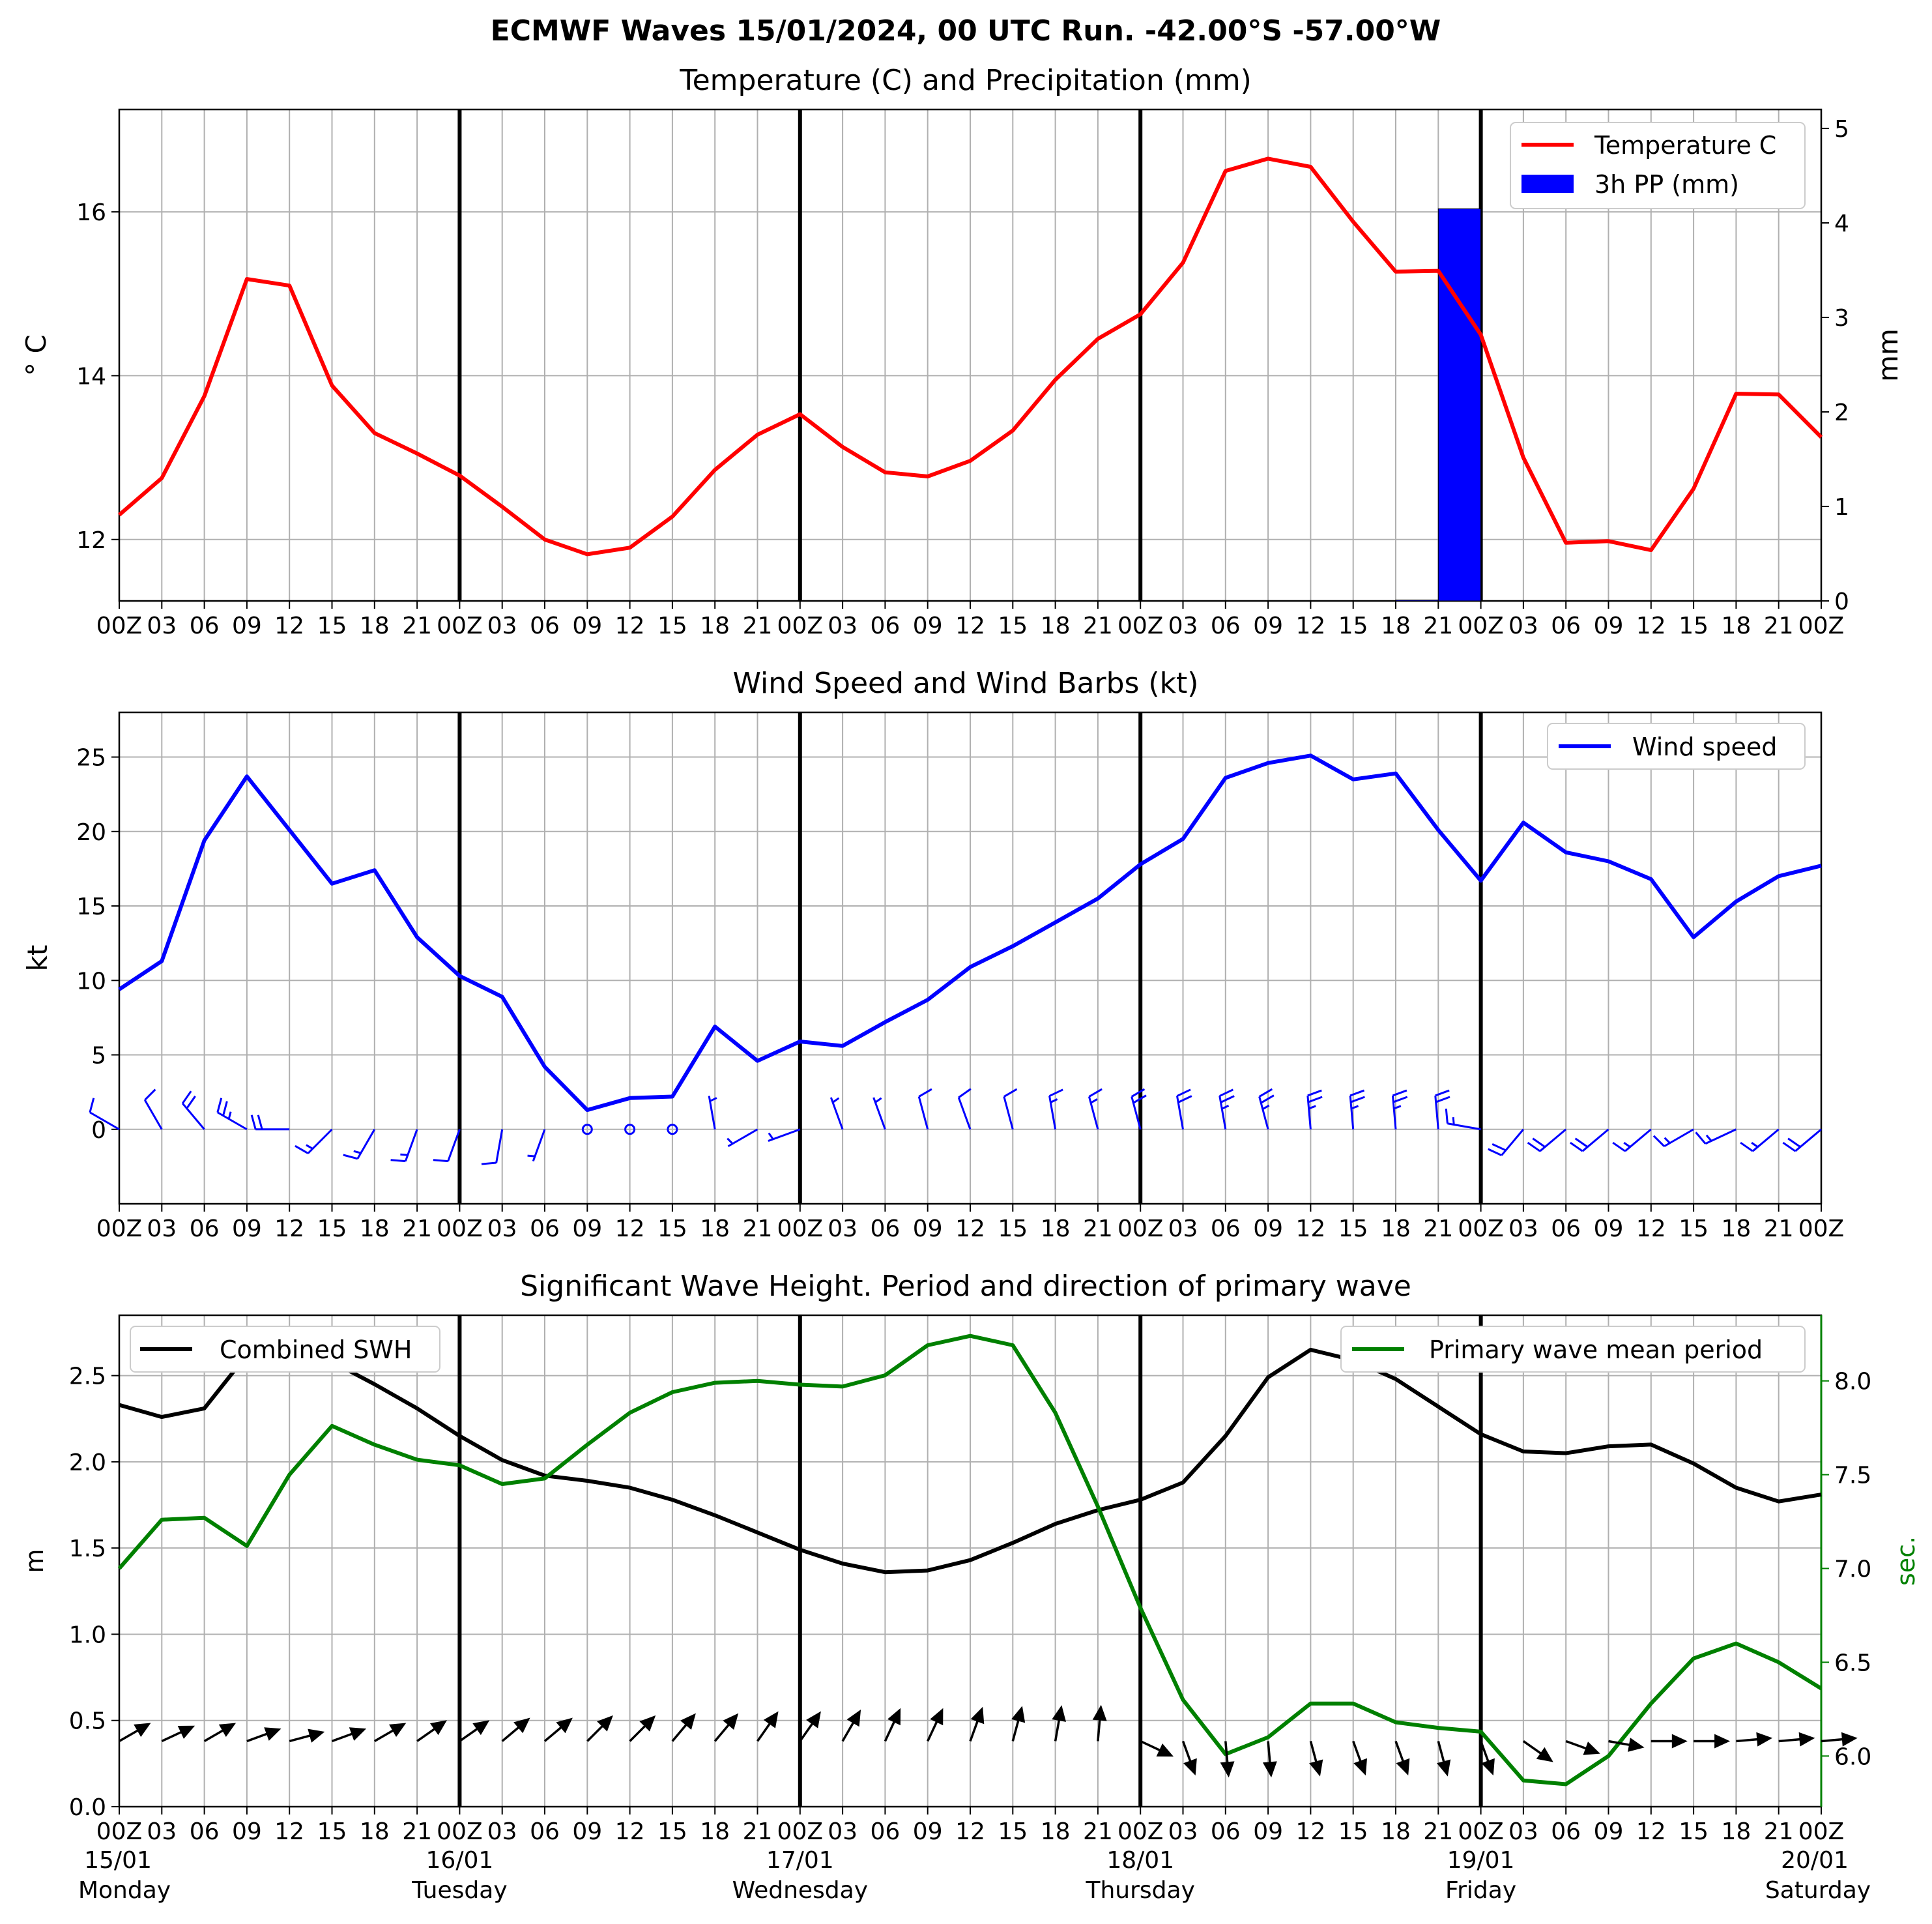  I want to click on panel2-legend: Wind speed, so click(1676, 747).